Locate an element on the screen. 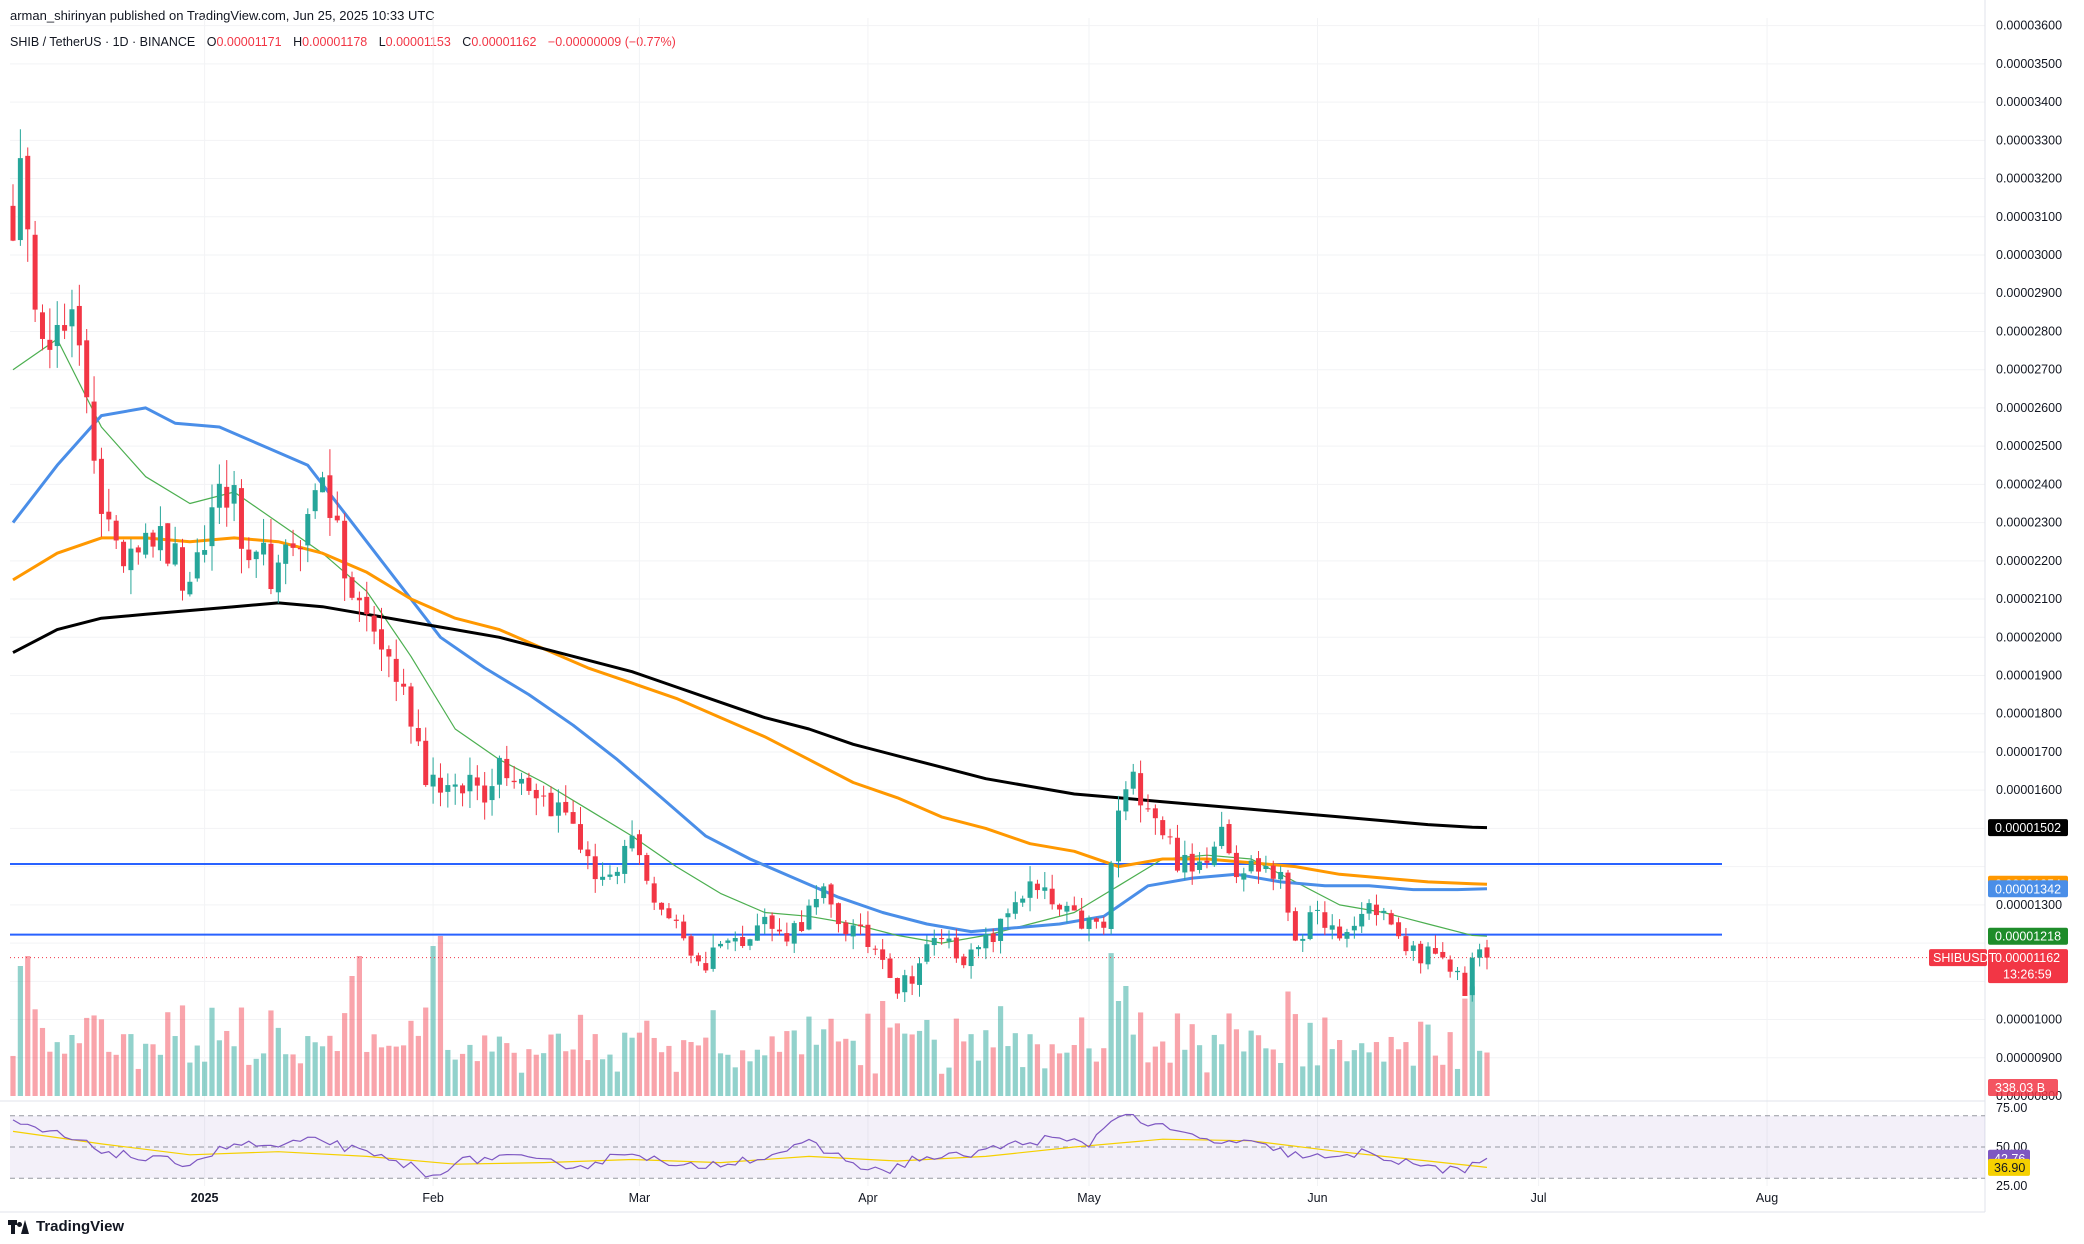 Image resolution: width=2084 pixels, height=1244 pixels. price-axis-label: 0.00002900 is located at coordinates (2029, 293).